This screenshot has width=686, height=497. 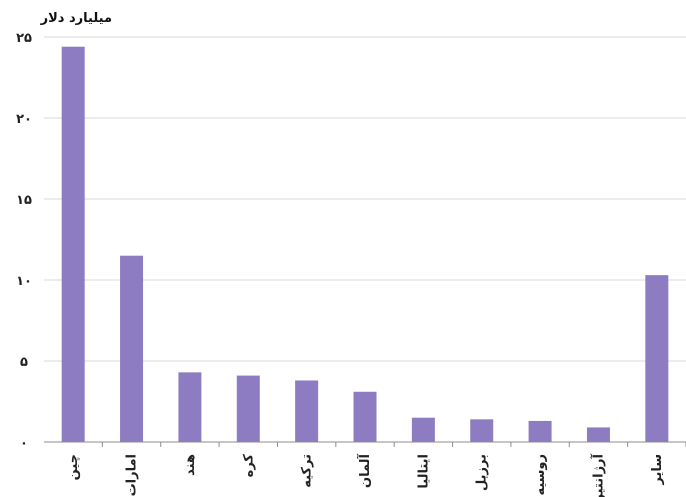 I want to click on x-tick-label: آلمان, so click(x=364, y=470).